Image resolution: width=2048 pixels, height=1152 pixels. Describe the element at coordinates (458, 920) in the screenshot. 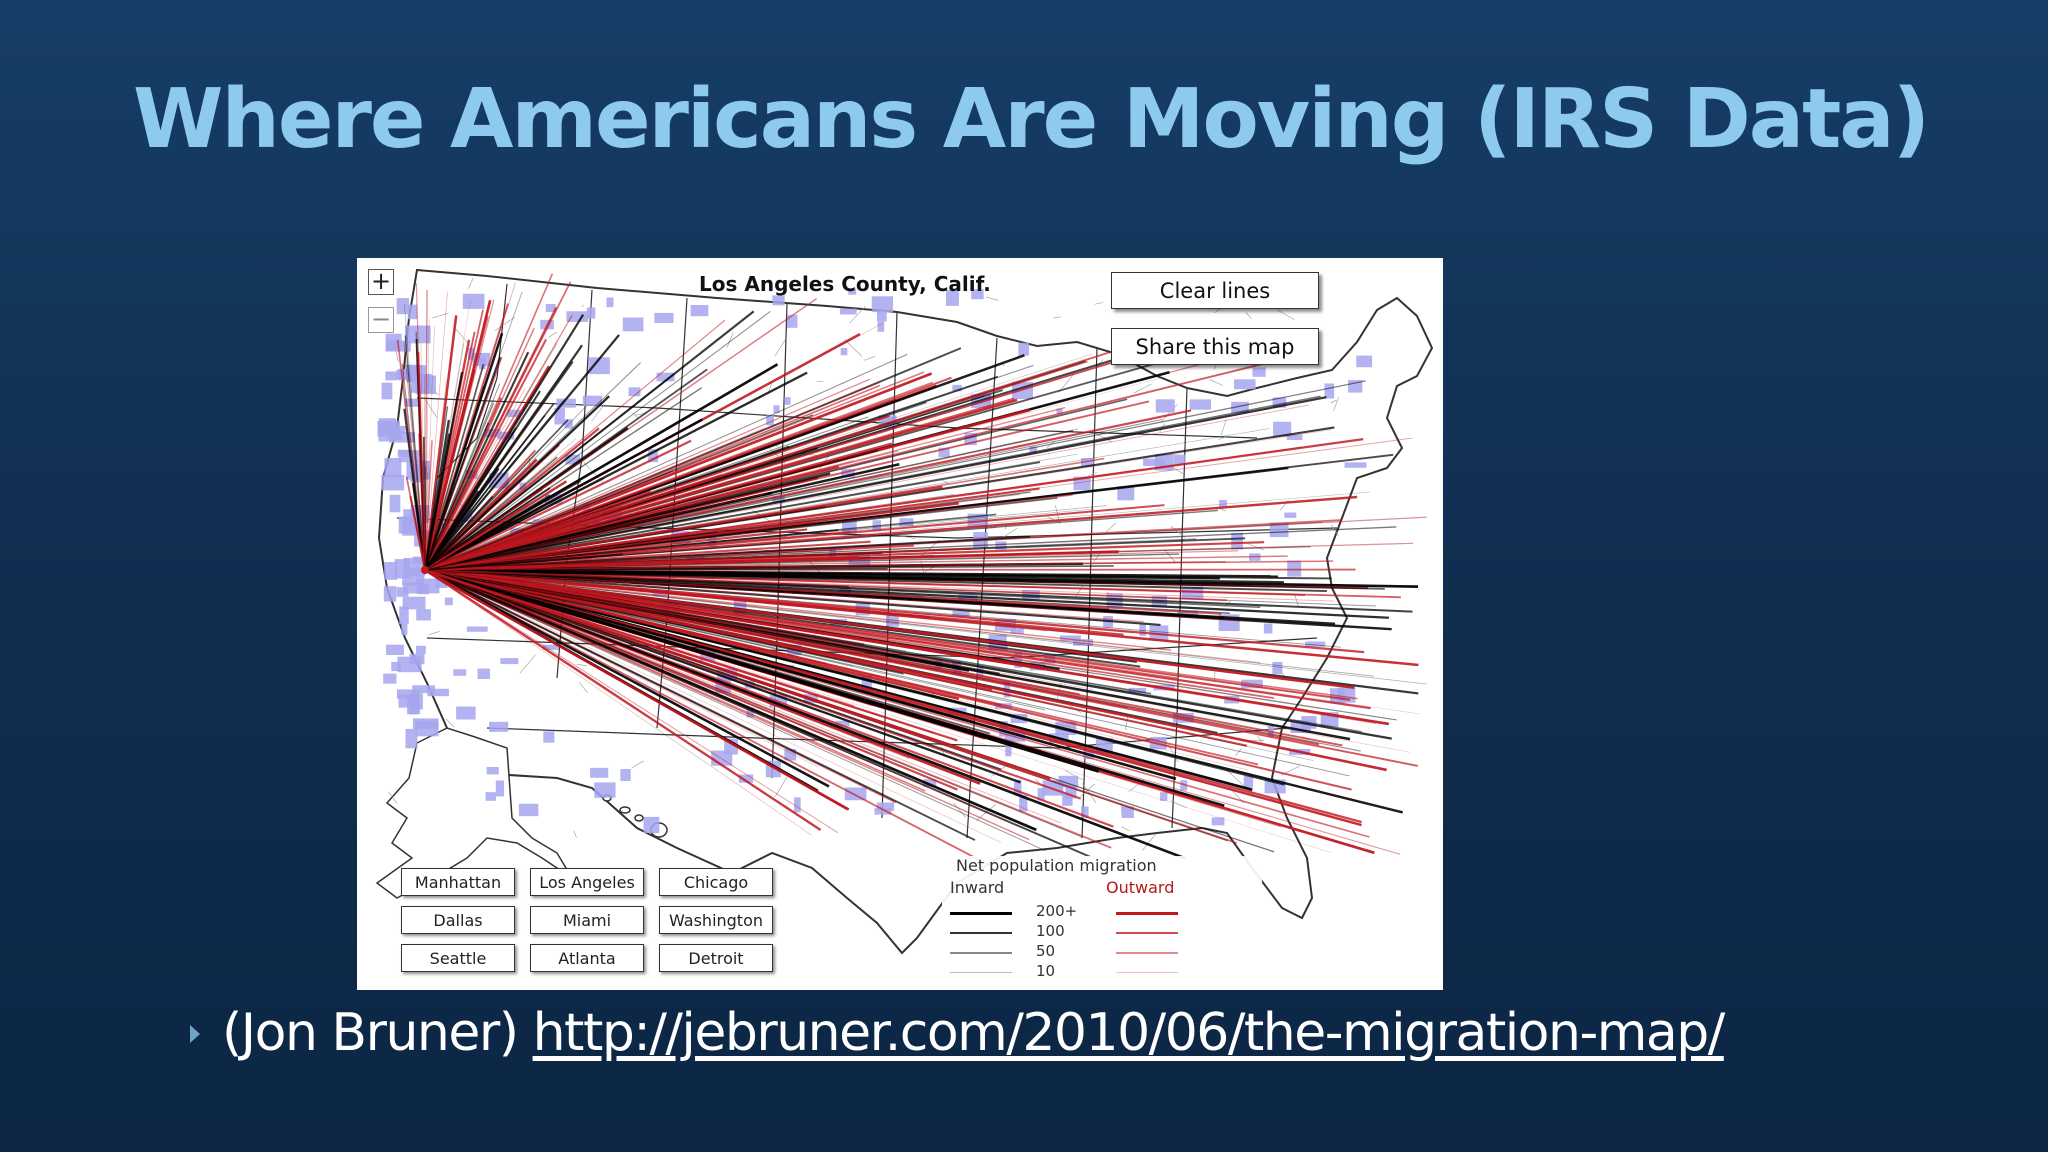

I see `city-button-dallas: Dallas` at that location.